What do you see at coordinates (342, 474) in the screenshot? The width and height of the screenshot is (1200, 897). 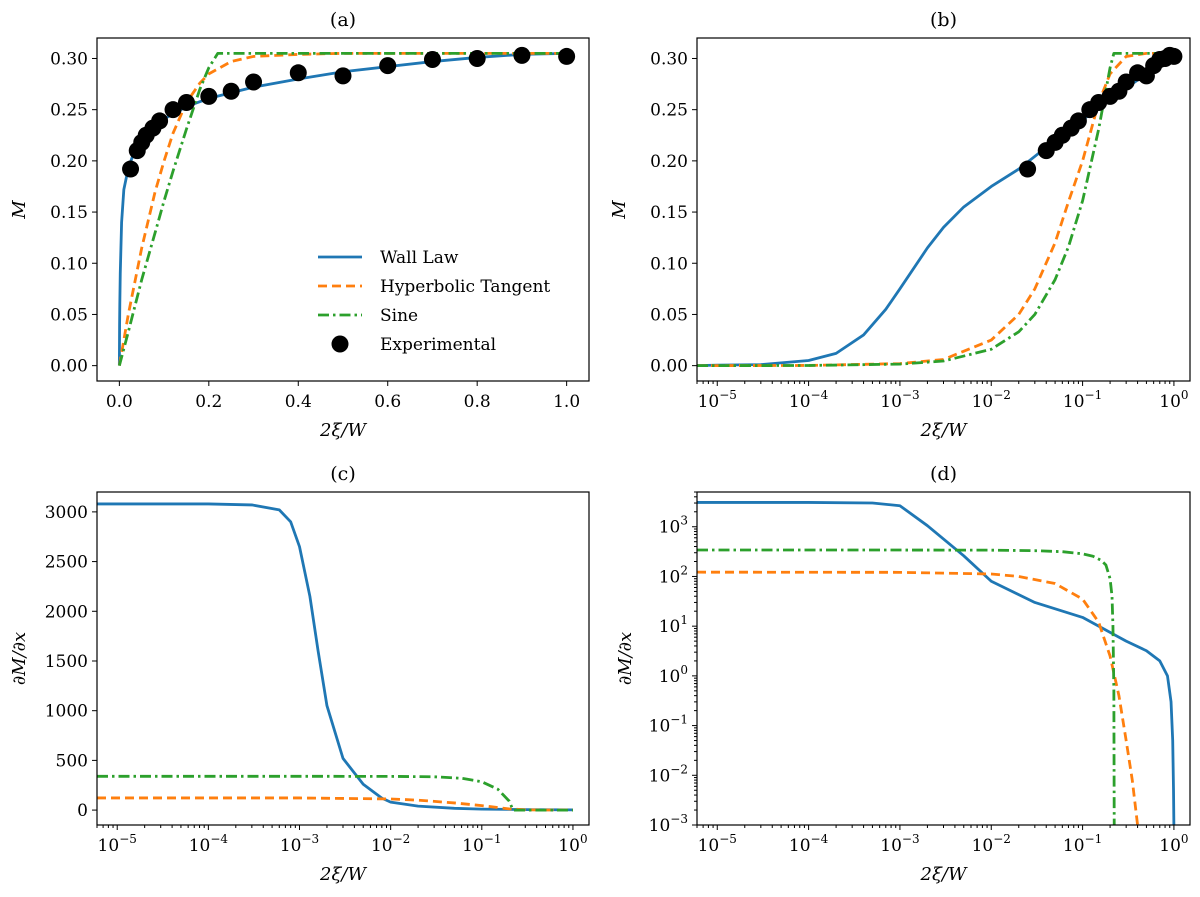 I see `panel-title: (c)` at bounding box center [342, 474].